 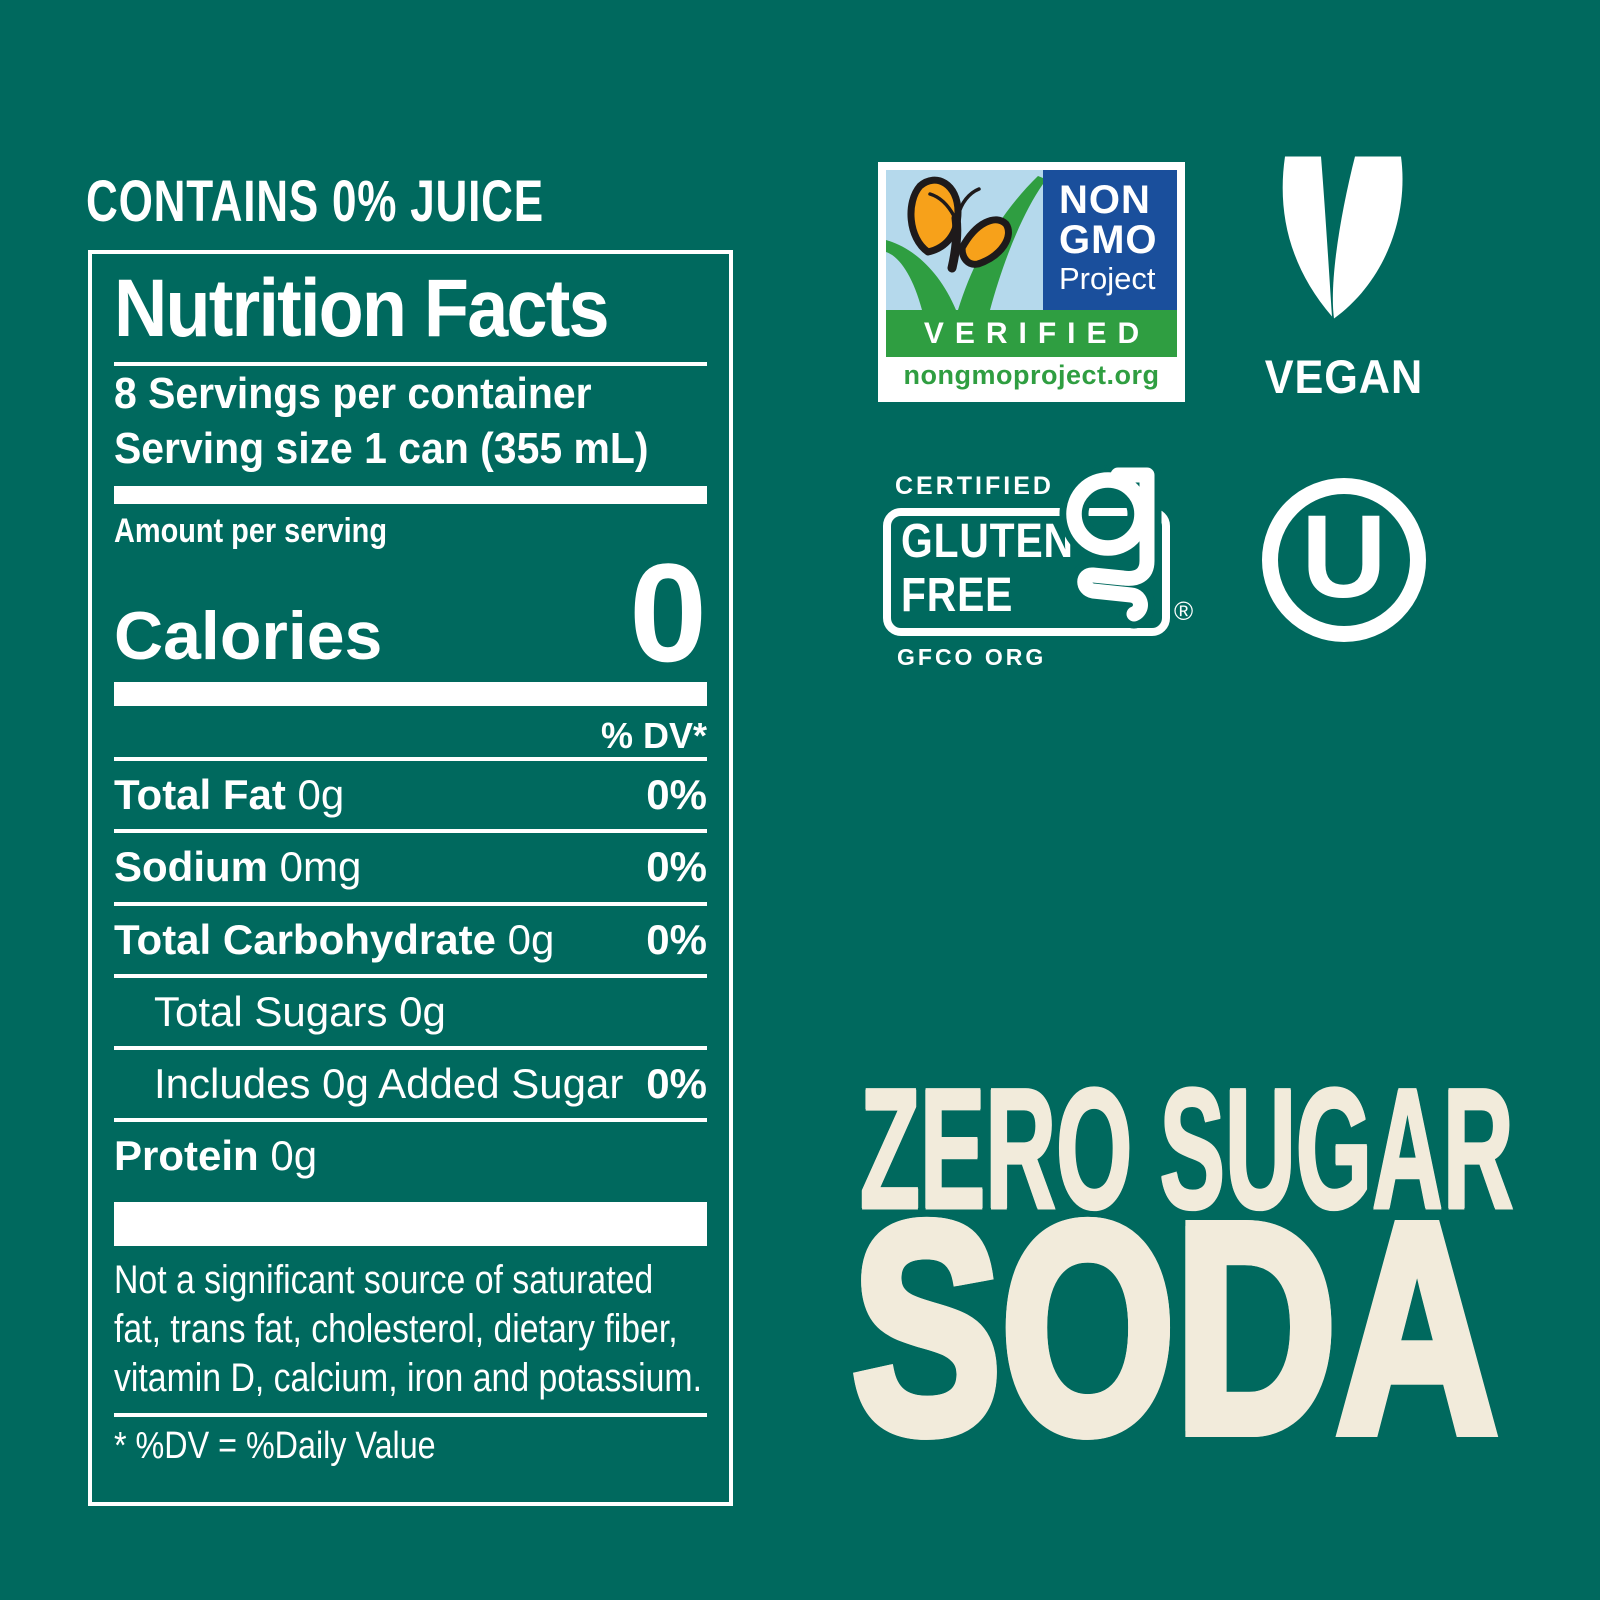 What do you see at coordinates (384, 1280) in the screenshot?
I see `footnote-line: Not a significant source of saturated` at bounding box center [384, 1280].